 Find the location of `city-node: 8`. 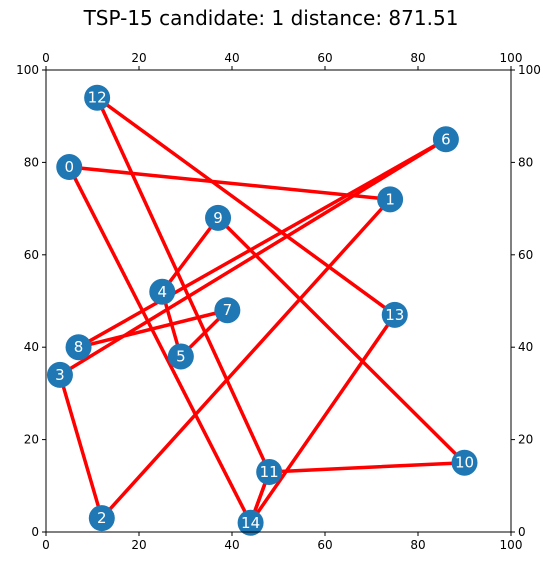

city-node: 8 is located at coordinates (78, 347).